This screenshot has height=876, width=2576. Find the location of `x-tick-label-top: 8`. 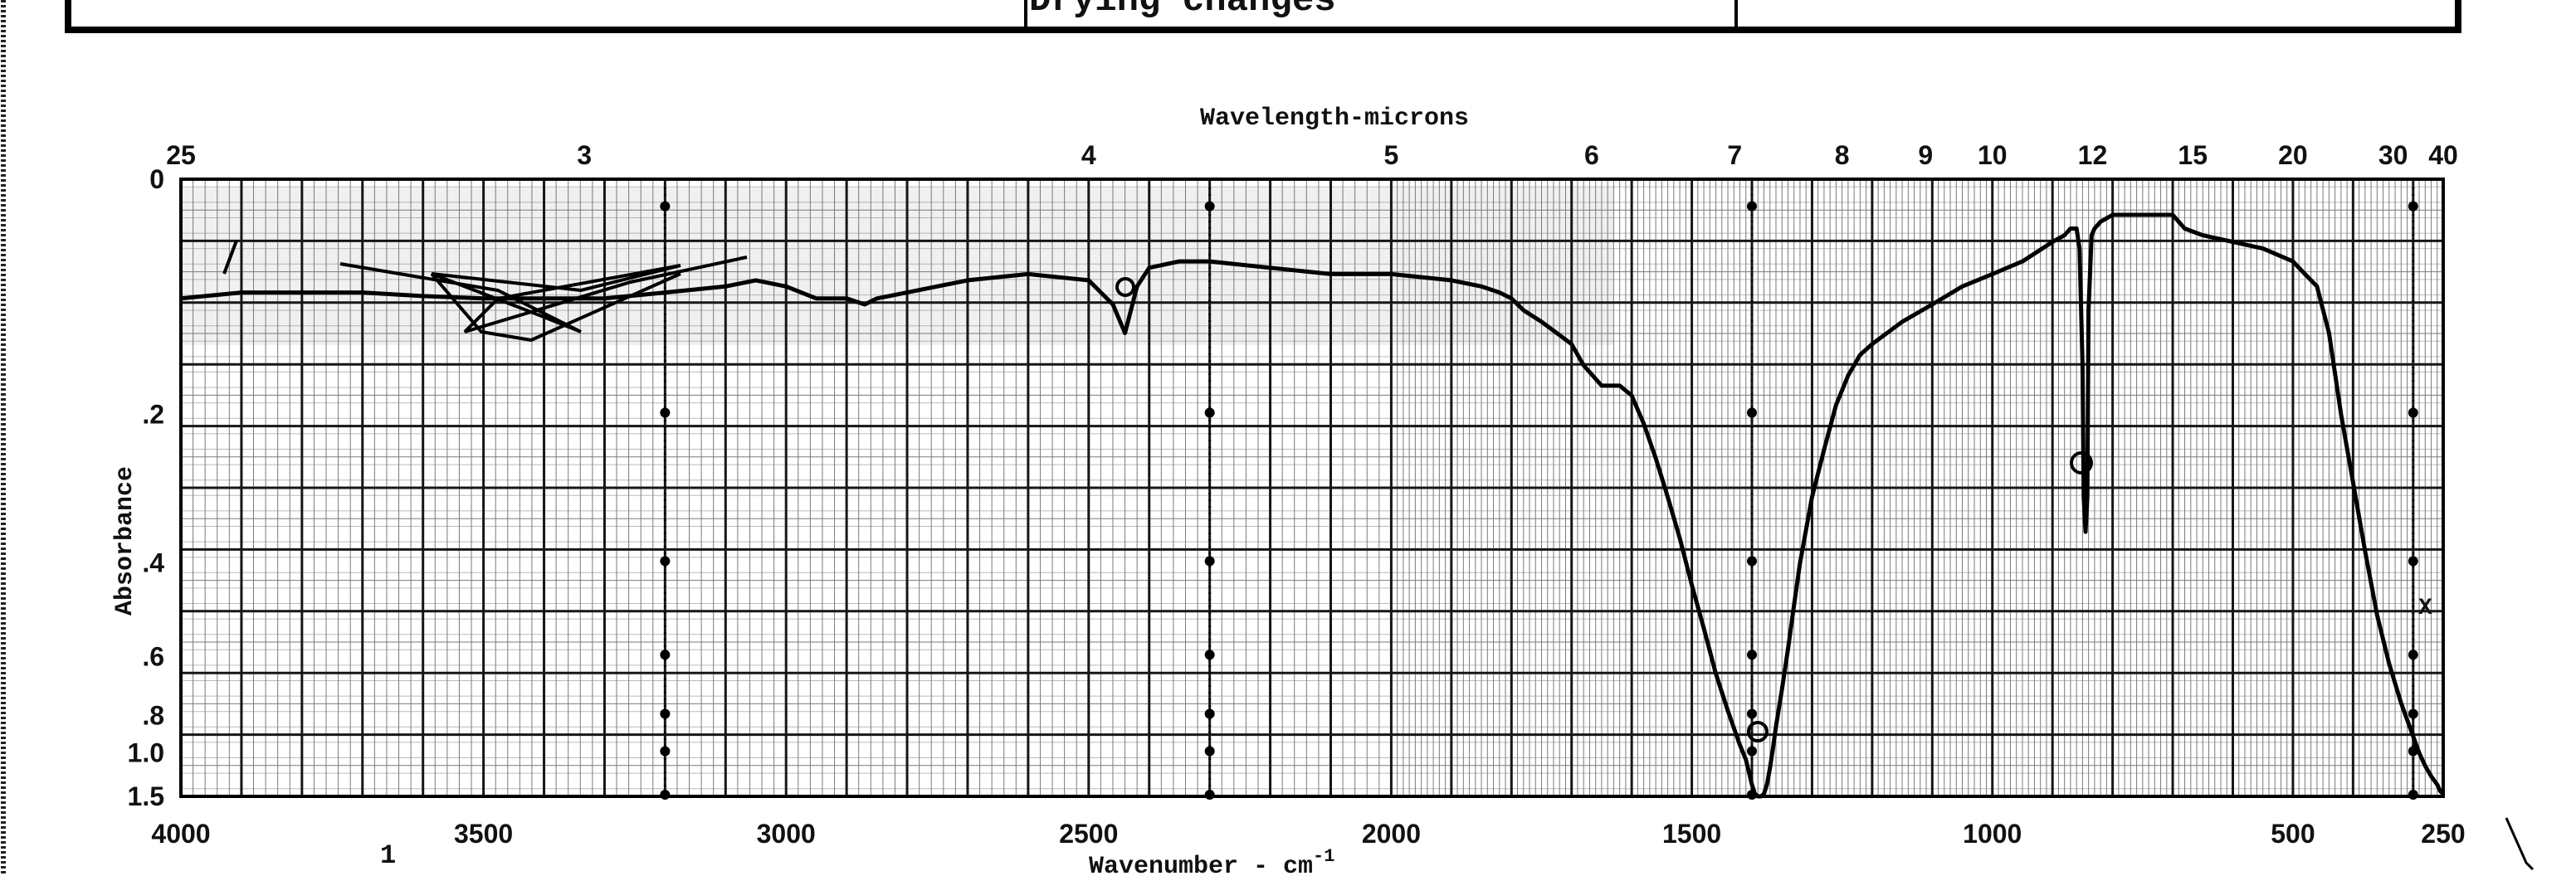

x-tick-label-top: 8 is located at coordinates (1843, 155).